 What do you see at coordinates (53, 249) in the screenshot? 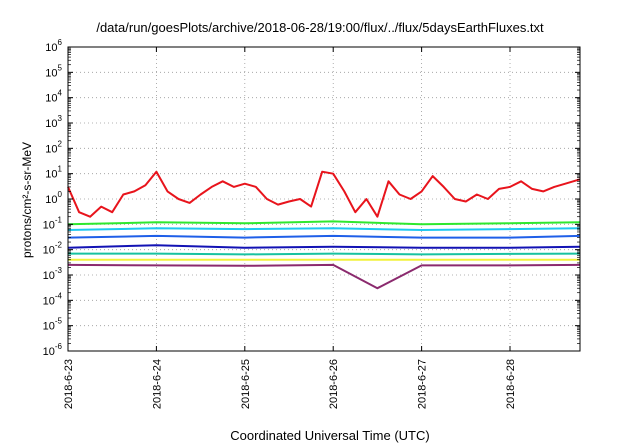
I see `y-tick-label: 10⁻²` at bounding box center [53, 249].